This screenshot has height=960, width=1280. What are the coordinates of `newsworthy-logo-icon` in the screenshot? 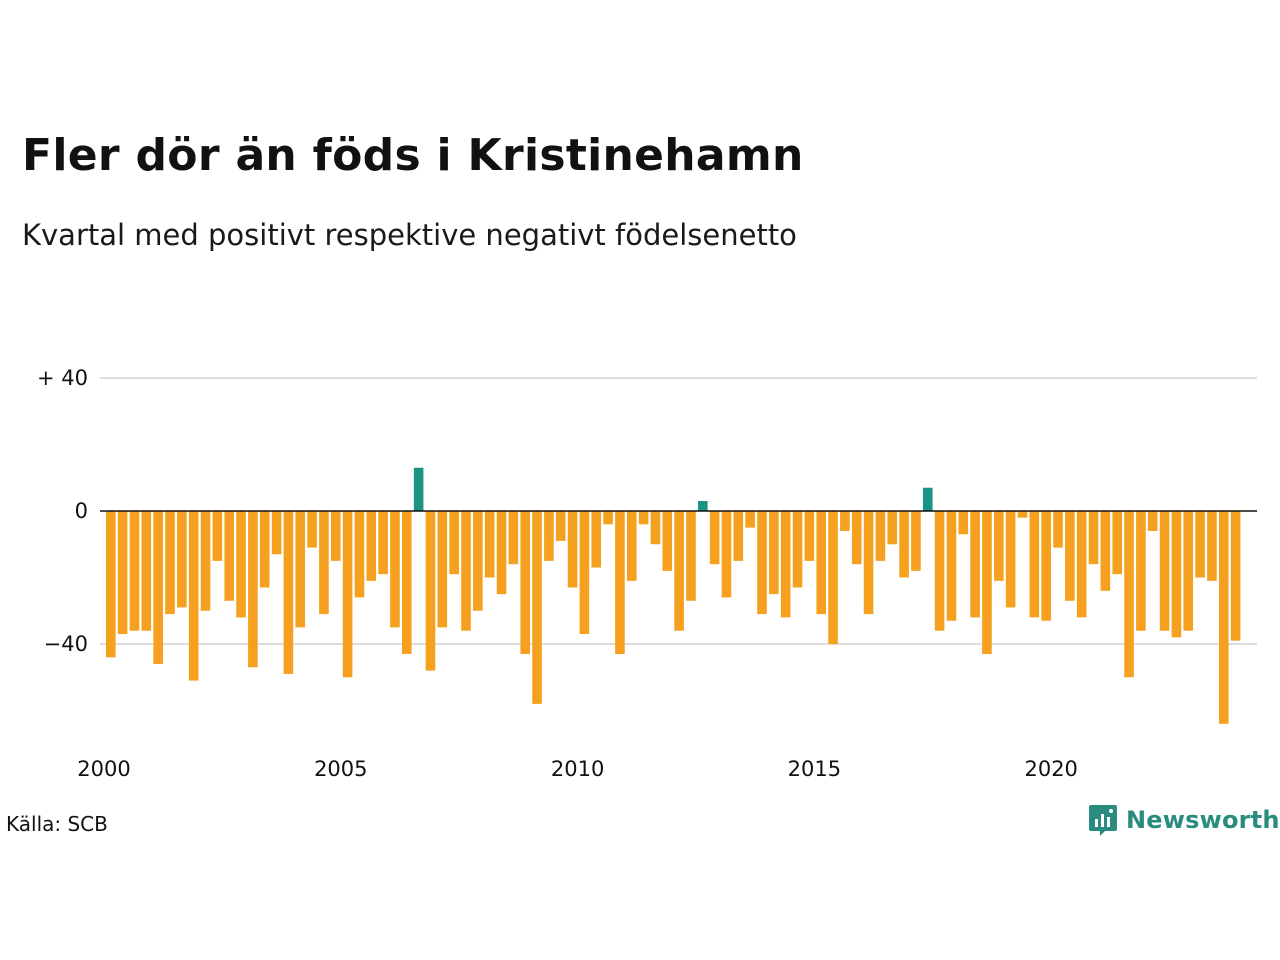 It's located at (1103, 820).